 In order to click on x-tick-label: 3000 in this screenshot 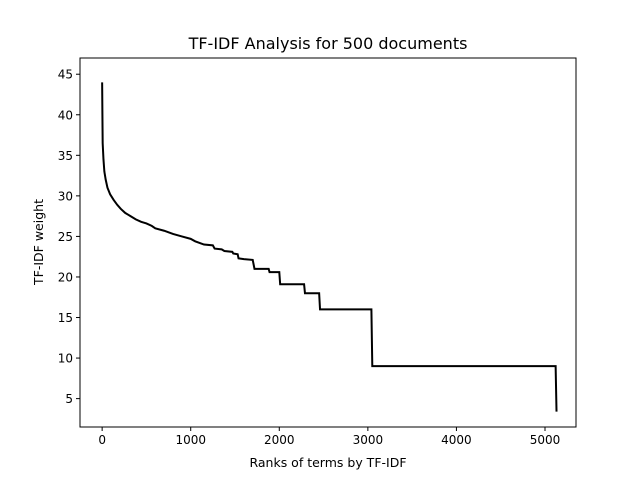, I will do `click(368, 440)`.